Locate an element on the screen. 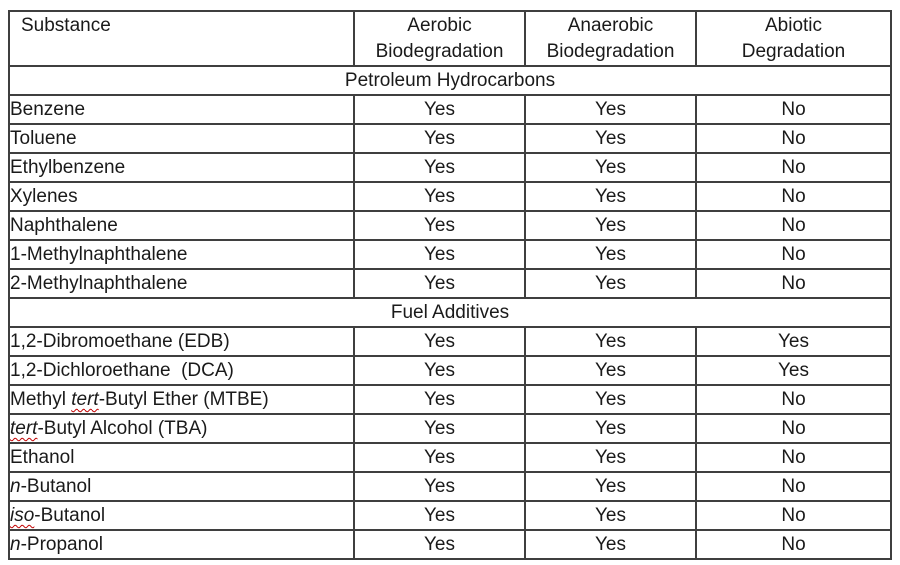 The image size is (900, 565). substance-text-segment: Toluene is located at coordinates (43, 138).